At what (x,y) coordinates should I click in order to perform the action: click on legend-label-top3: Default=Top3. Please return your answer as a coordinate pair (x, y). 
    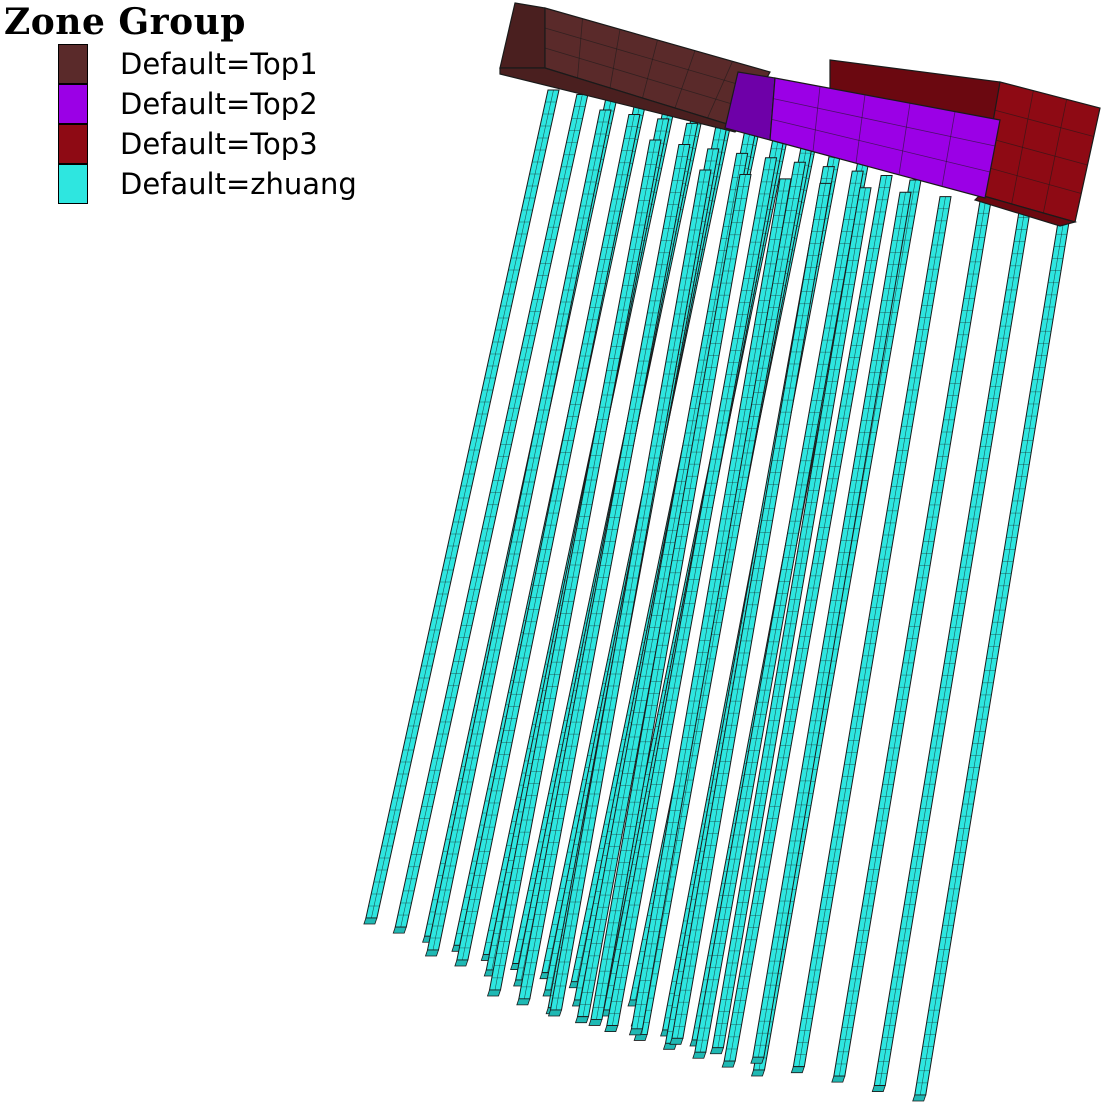
    Looking at the image, I should click on (219, 144).